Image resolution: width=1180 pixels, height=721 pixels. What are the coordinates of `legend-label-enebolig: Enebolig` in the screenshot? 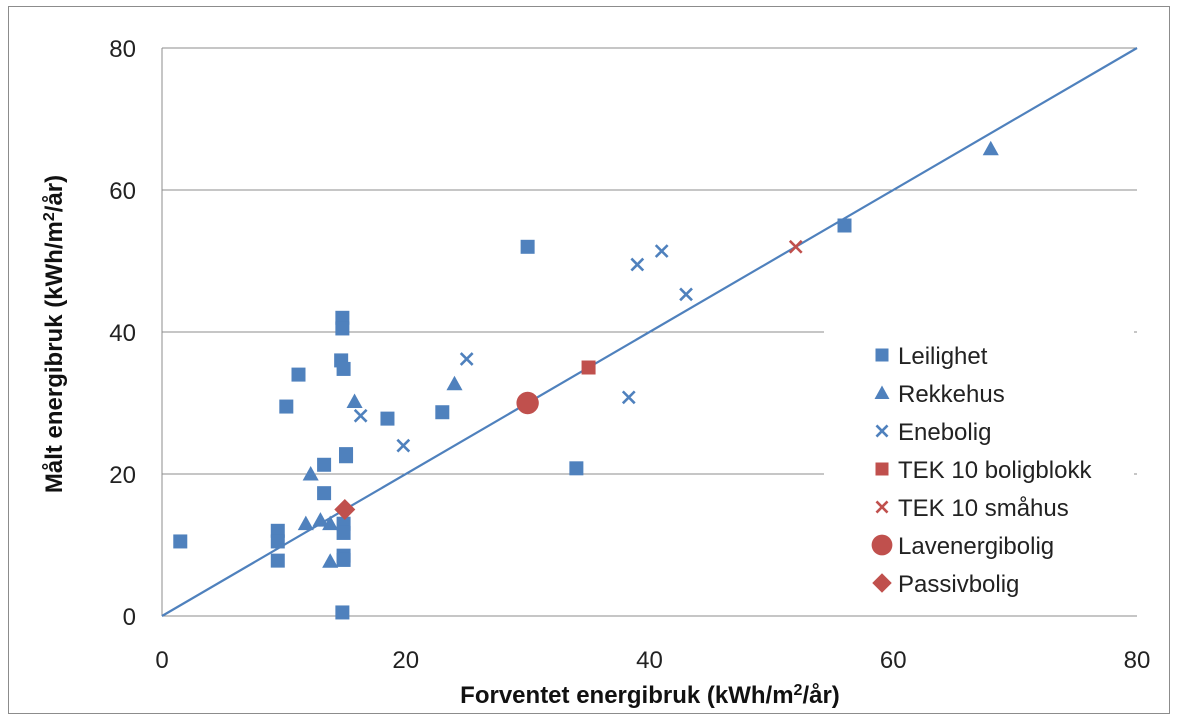 It's located at (944, 432).